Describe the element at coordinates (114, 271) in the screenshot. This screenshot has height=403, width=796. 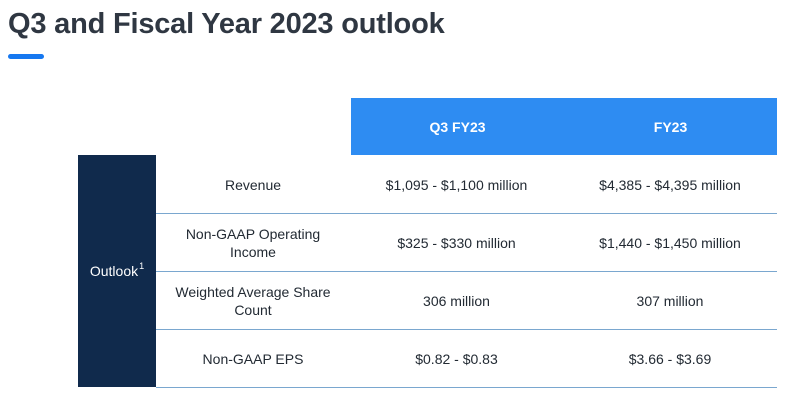
I see `outlook-label-text: Outlook` at that location.